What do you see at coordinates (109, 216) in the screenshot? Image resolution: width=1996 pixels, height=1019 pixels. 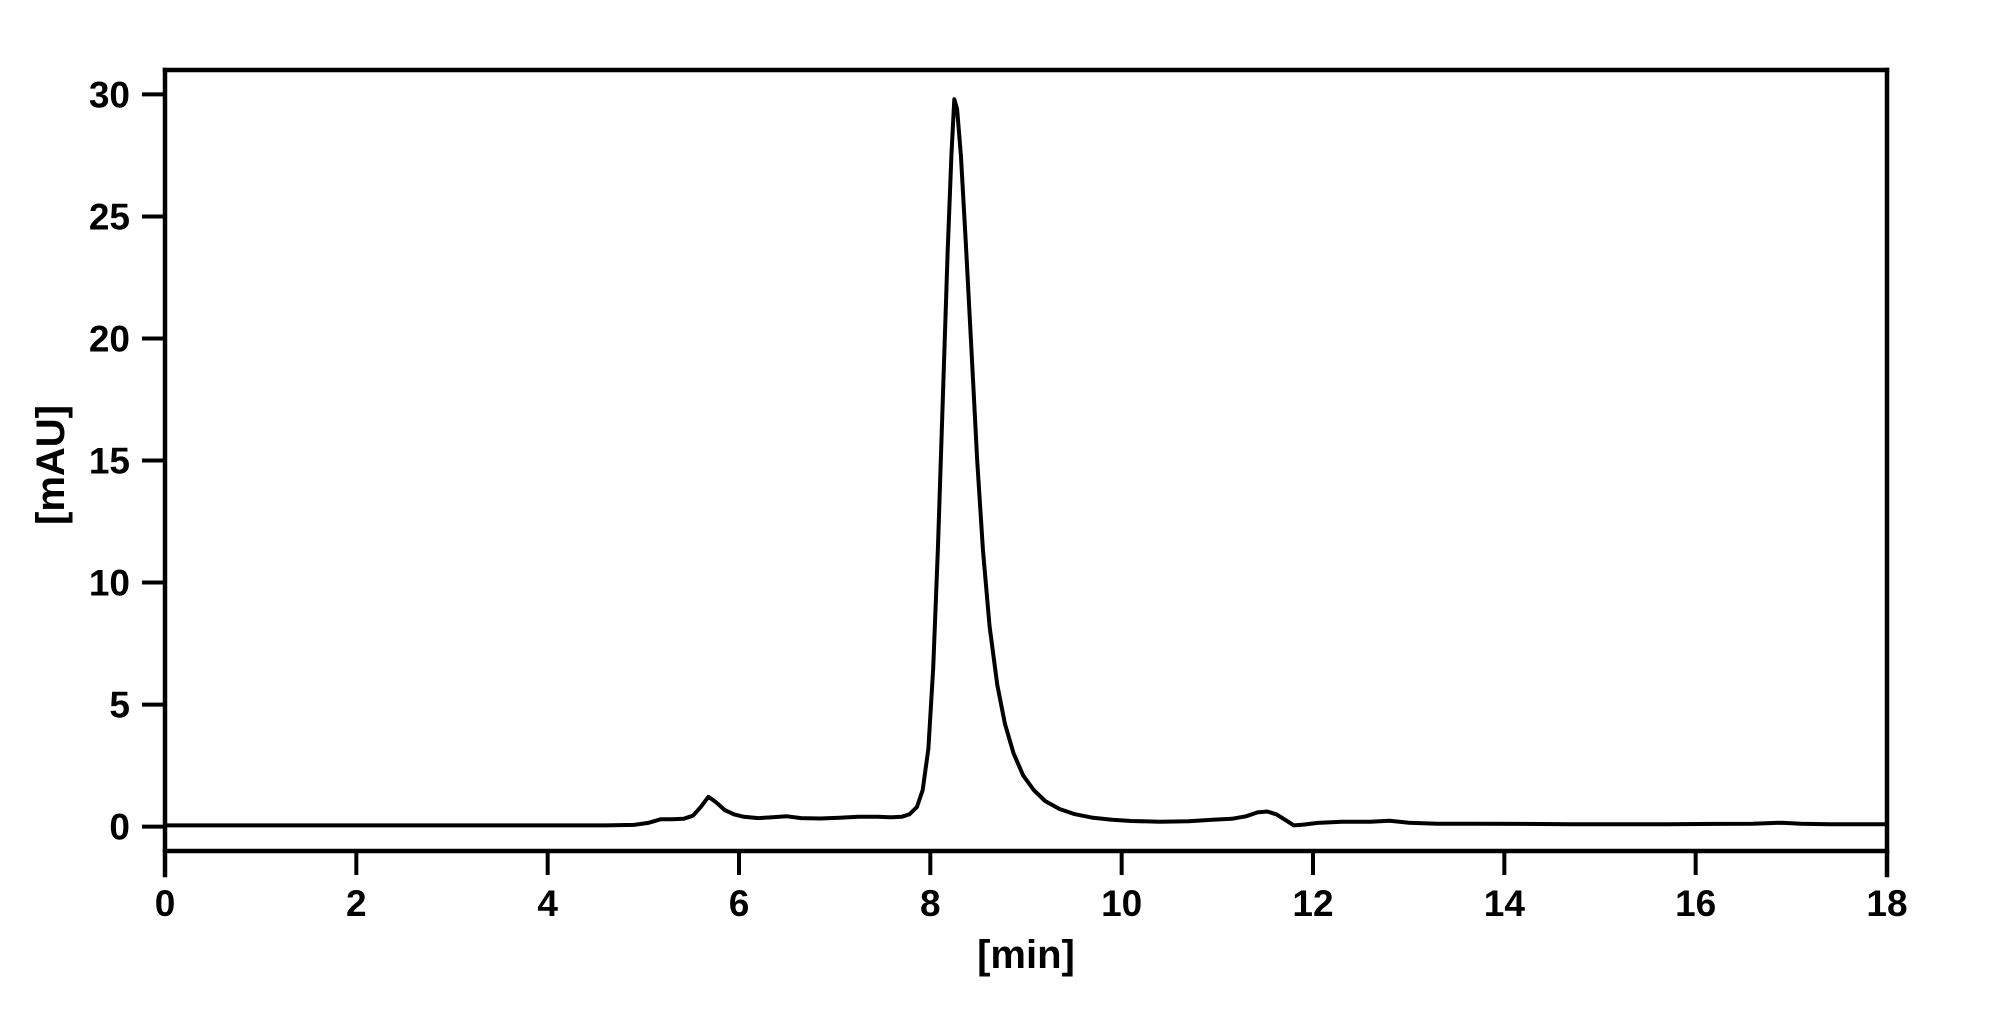 I see `y-tick-label: 25` at bounding box center [109, 216].